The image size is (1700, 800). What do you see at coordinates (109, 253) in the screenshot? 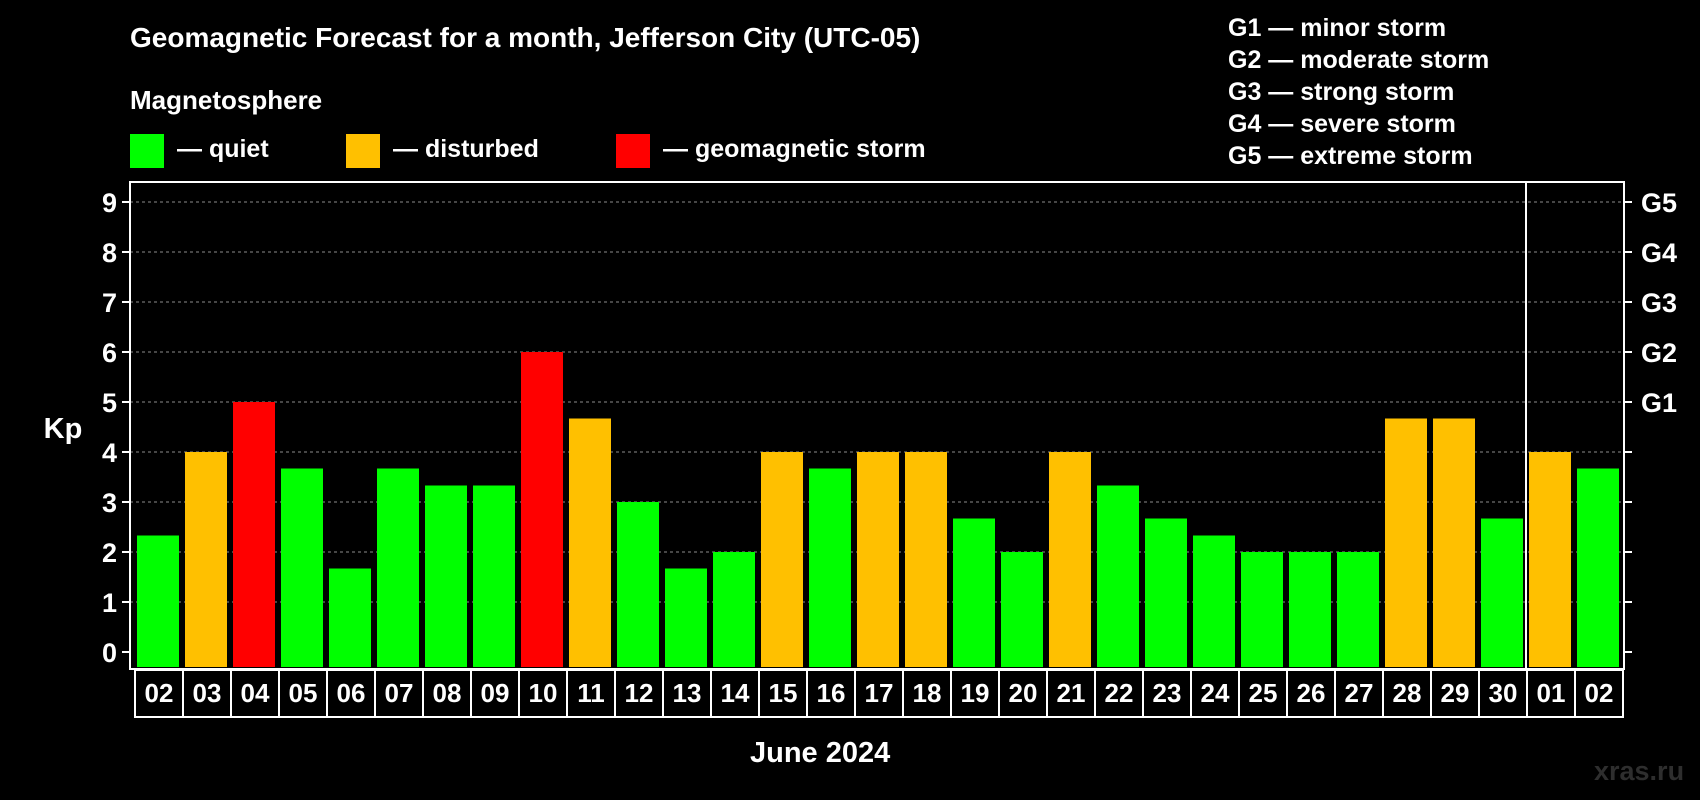
I see `y-tick-label: 8` at bounding box center [109, 253].